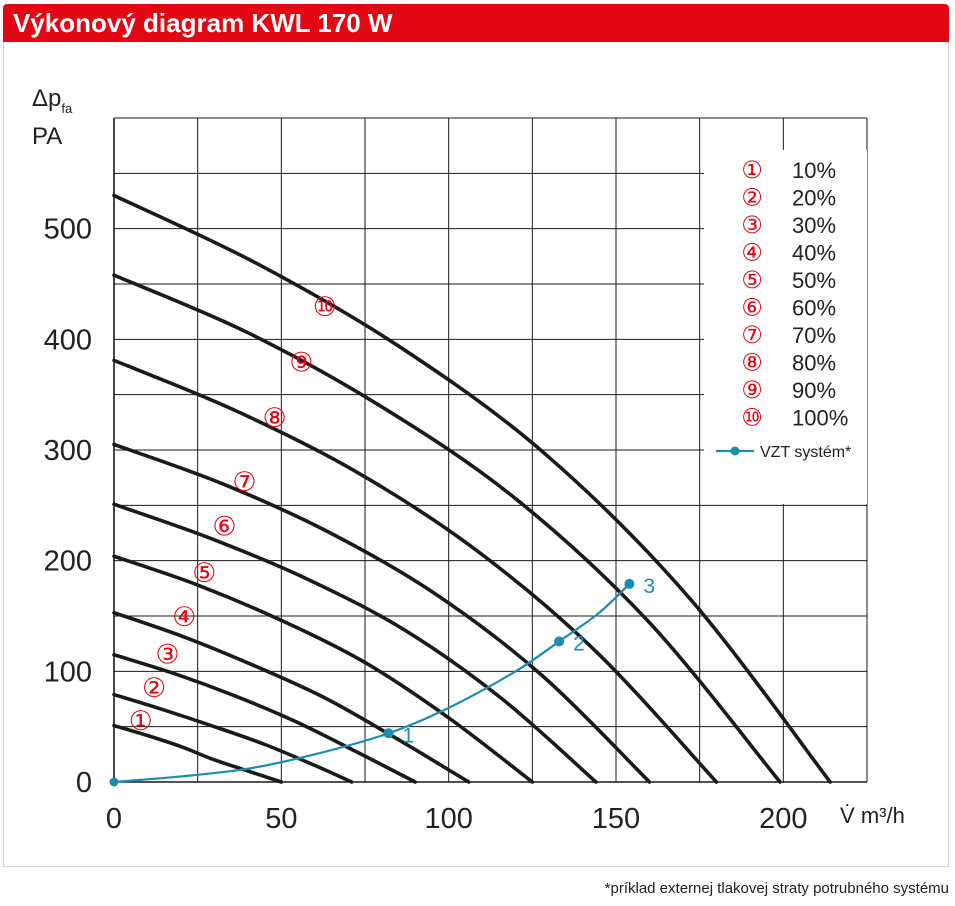  I want to click on legend-label: 50%, so click(814, 280).